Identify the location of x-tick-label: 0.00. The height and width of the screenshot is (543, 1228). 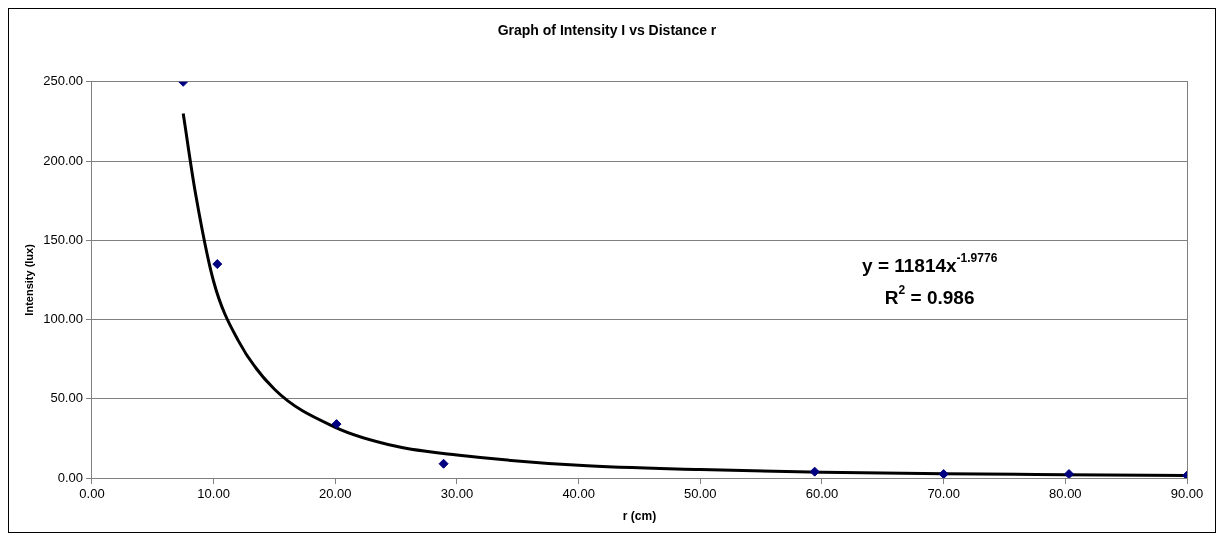
(92, 494).